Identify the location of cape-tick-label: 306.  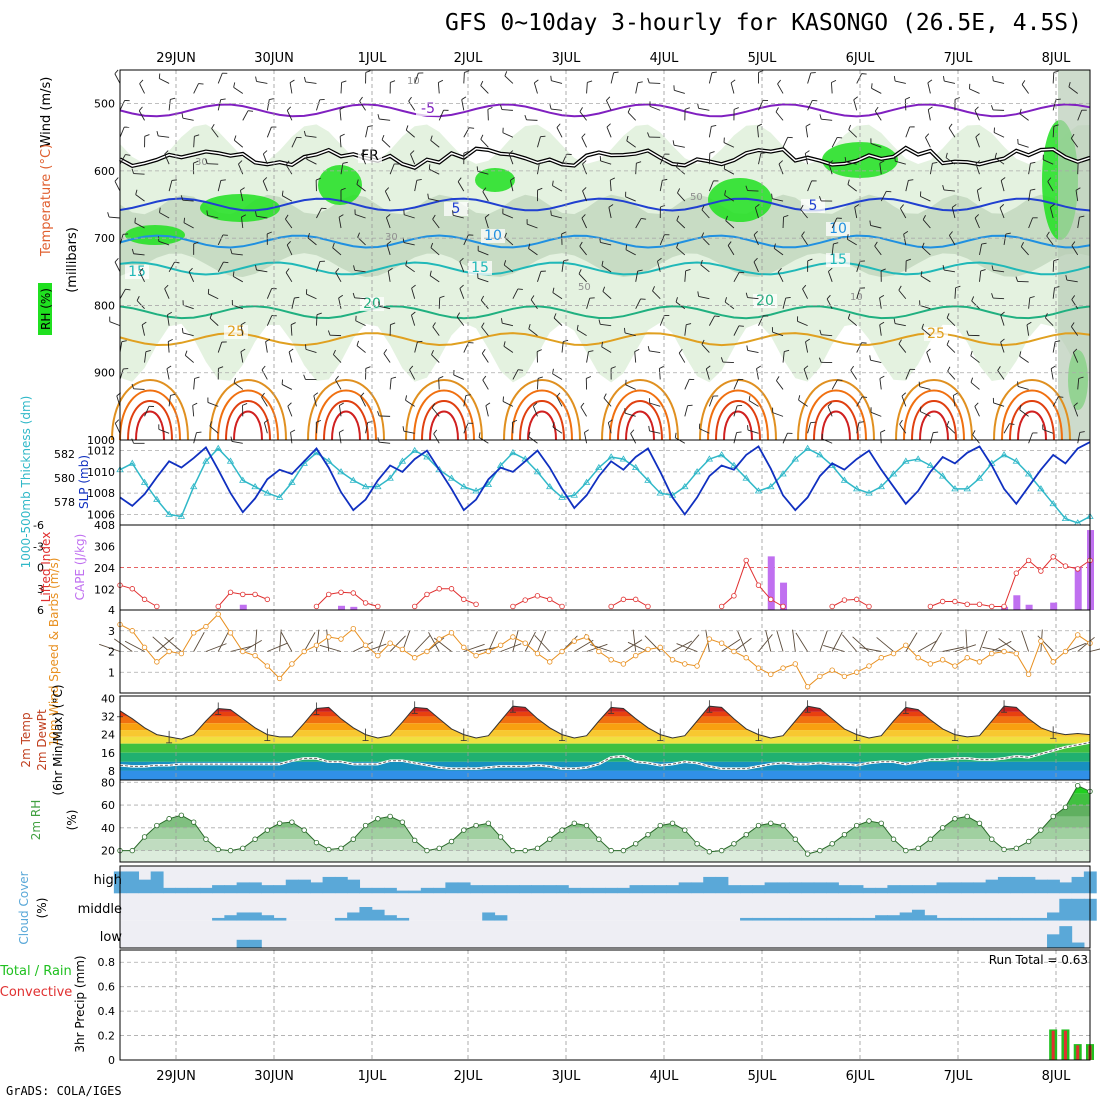
(104, 546).